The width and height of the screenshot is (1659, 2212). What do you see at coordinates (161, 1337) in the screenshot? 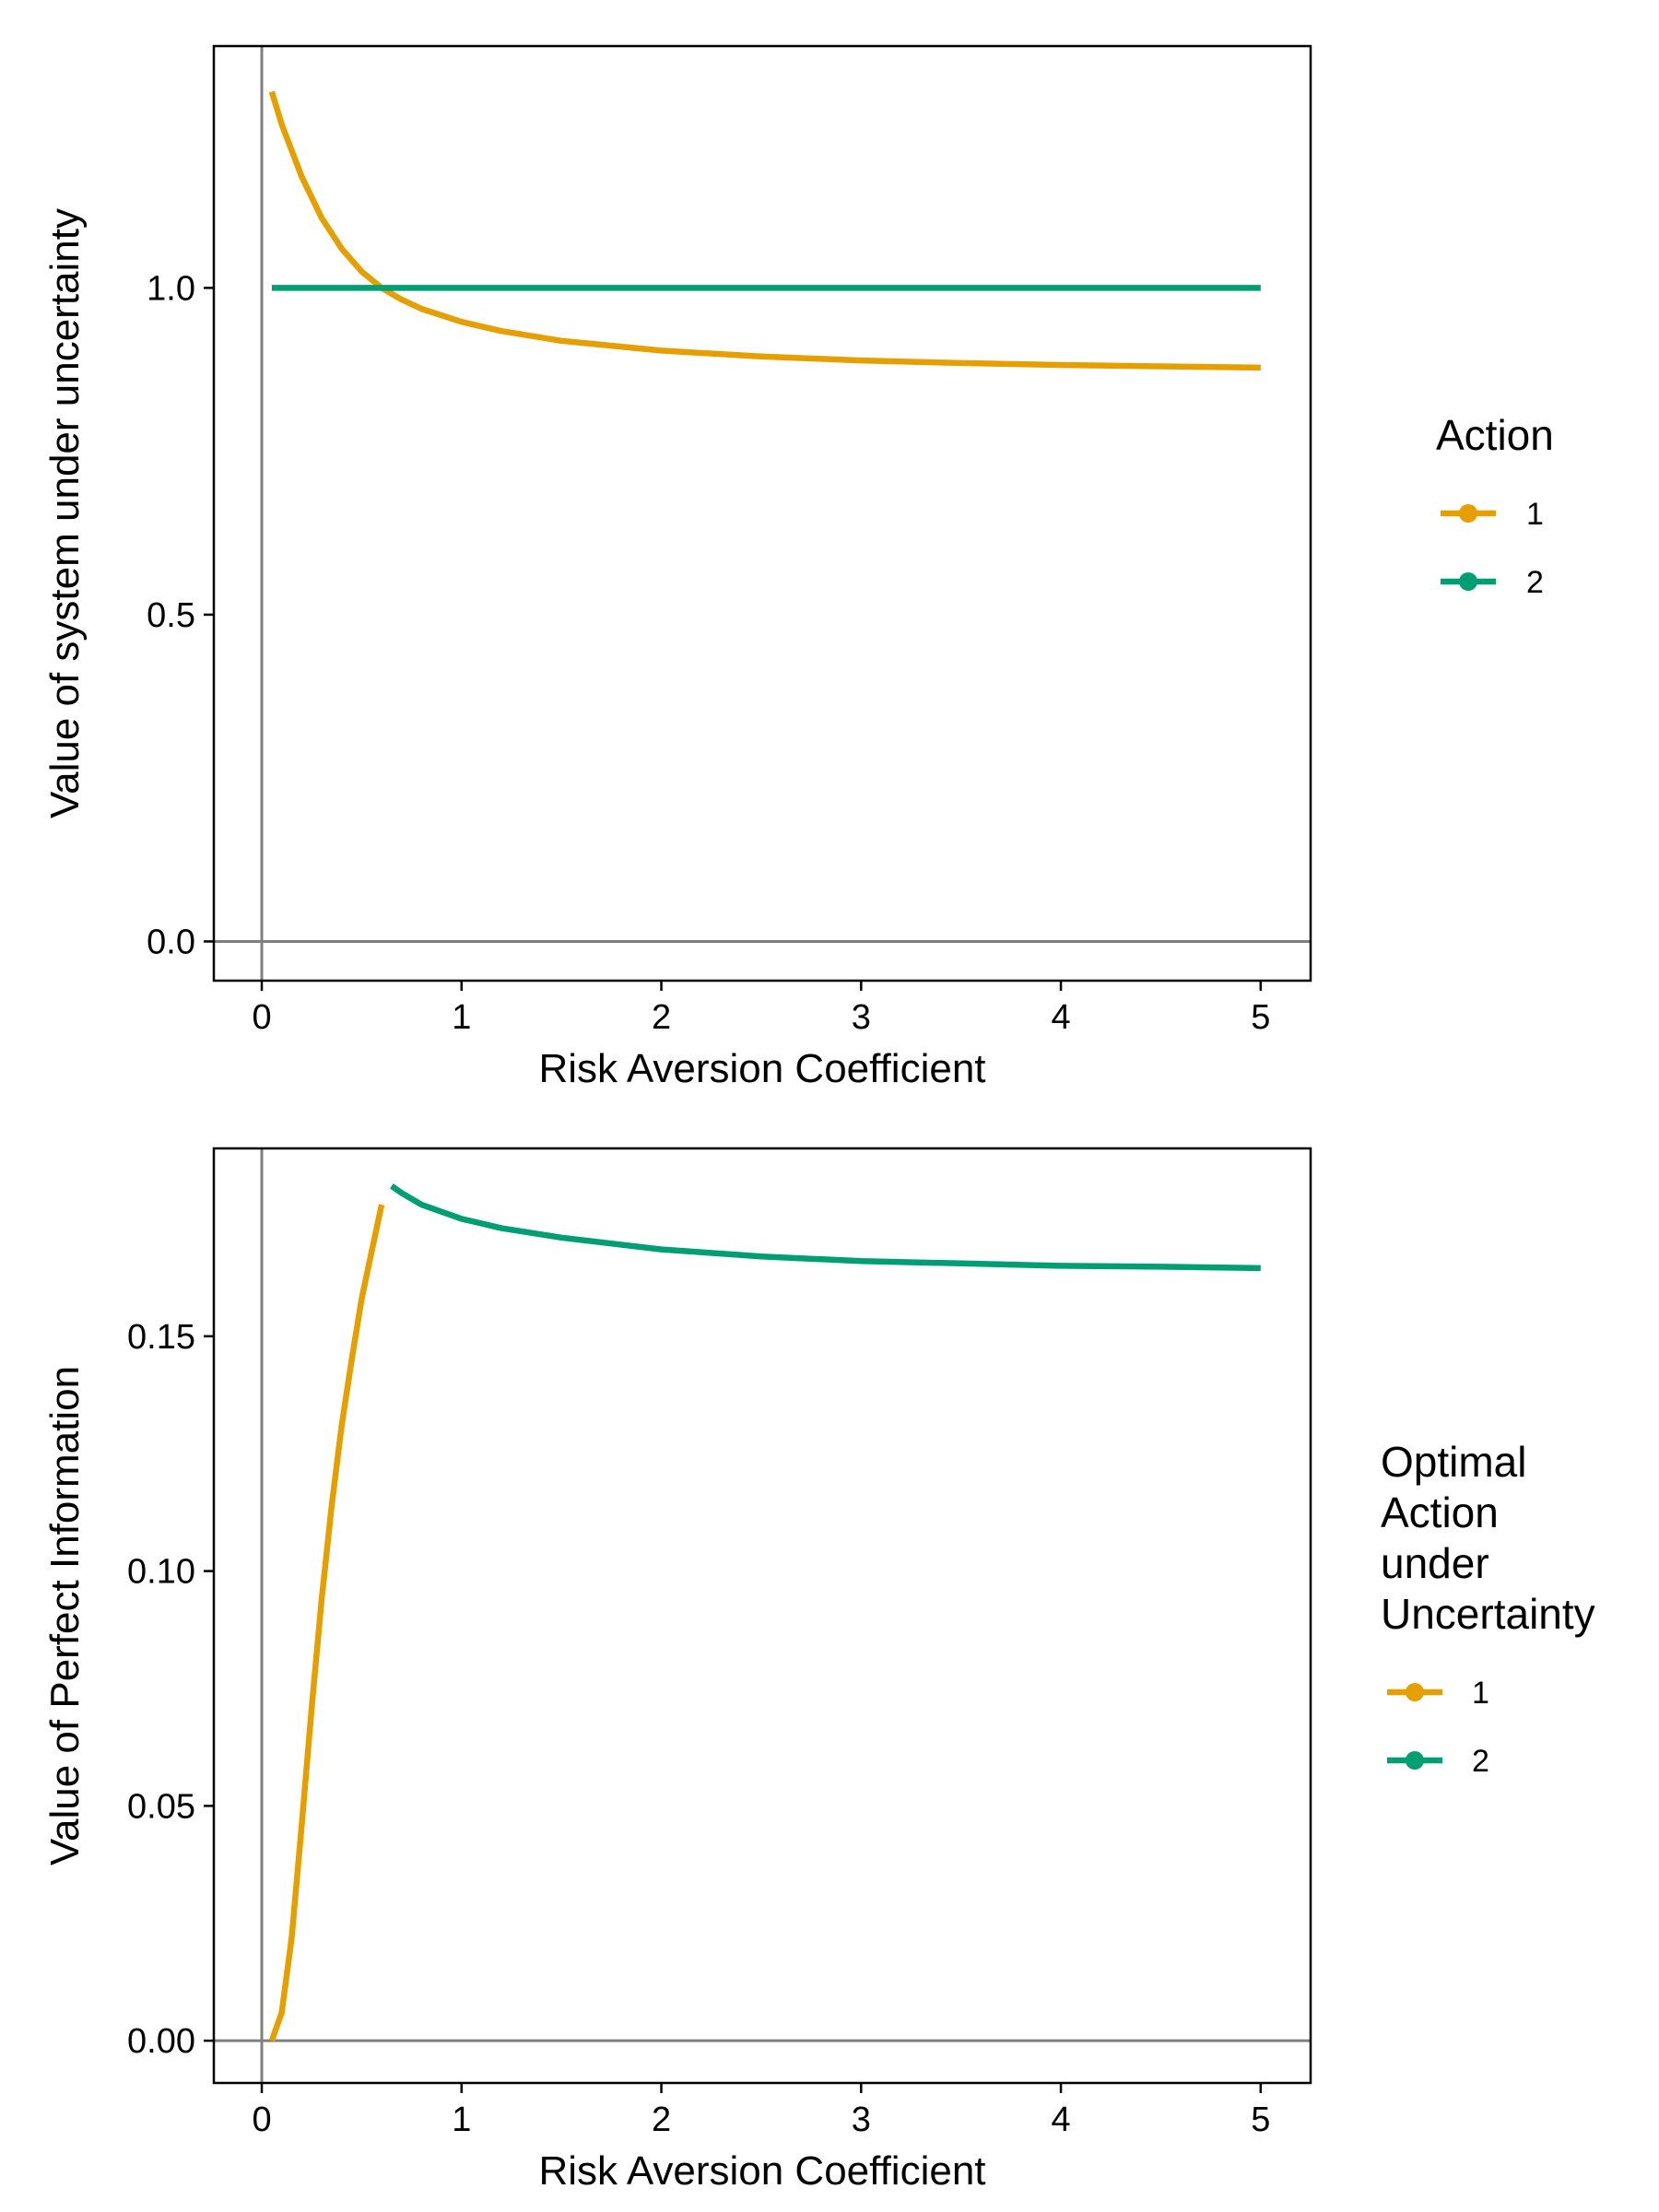
I see `y-tick-label: 0.15` at bounding box center [161, 1337].